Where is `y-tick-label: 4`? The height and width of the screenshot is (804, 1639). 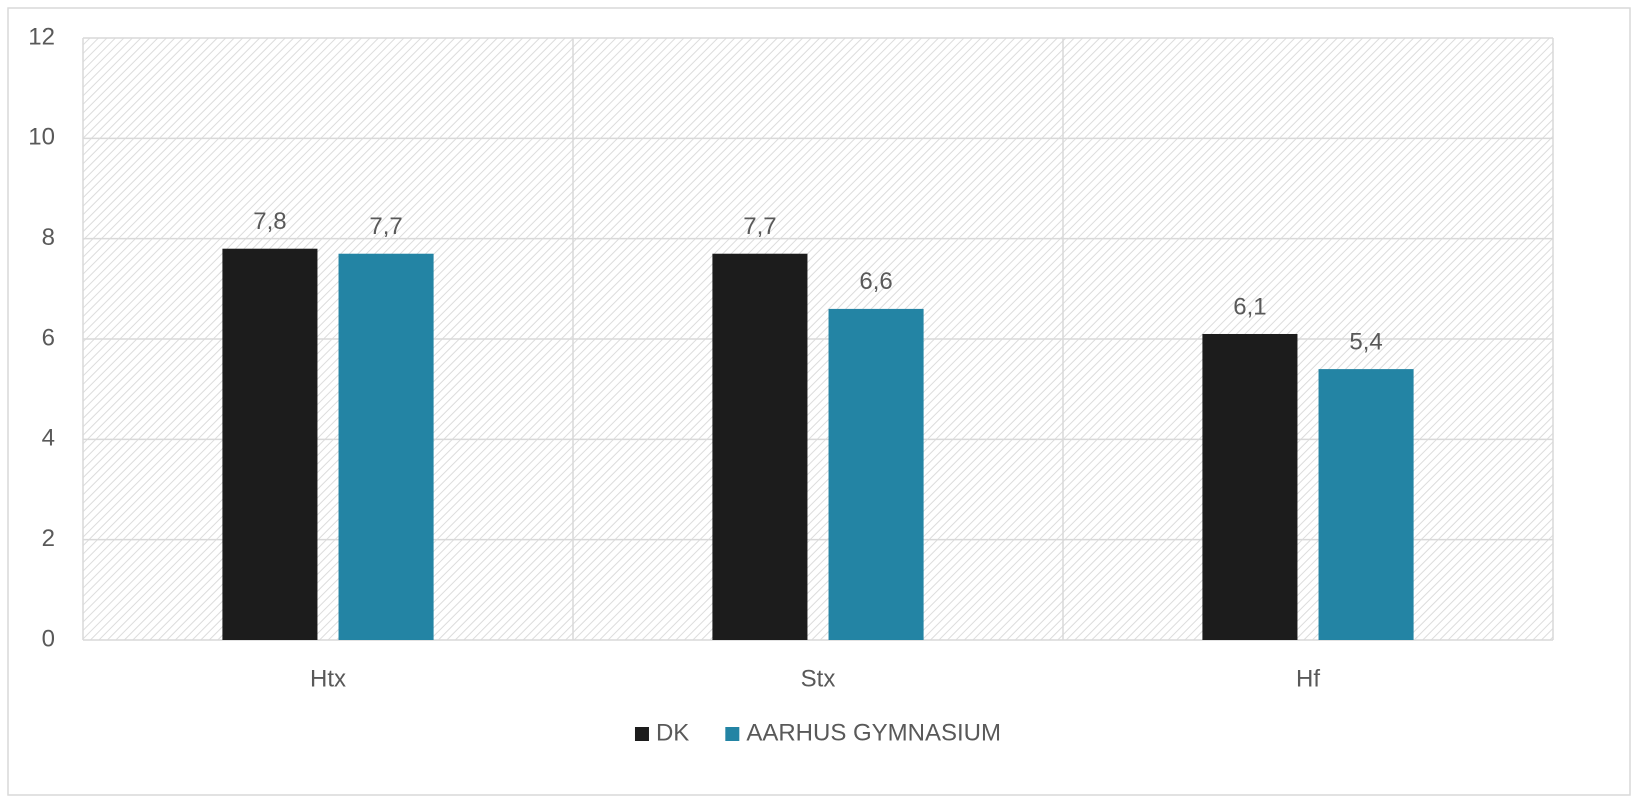 y-tick-label: 4 is located at coordinates (48, 438).